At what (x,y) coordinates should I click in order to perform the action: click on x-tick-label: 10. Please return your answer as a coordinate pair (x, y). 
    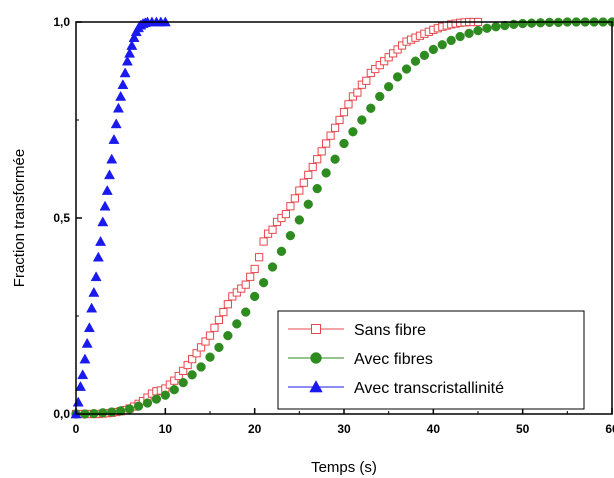
    Looking at the image, I should click on (166, 429).